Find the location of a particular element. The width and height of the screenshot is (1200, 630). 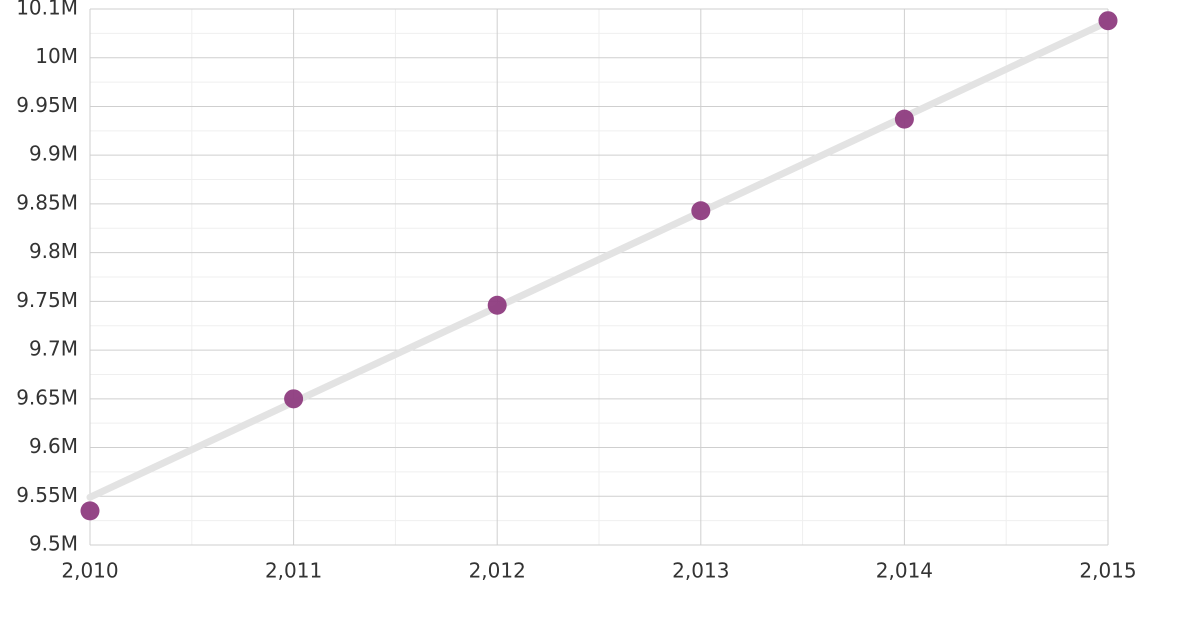

y-tick-label: 9.95M is located at coordinates (47, 105).